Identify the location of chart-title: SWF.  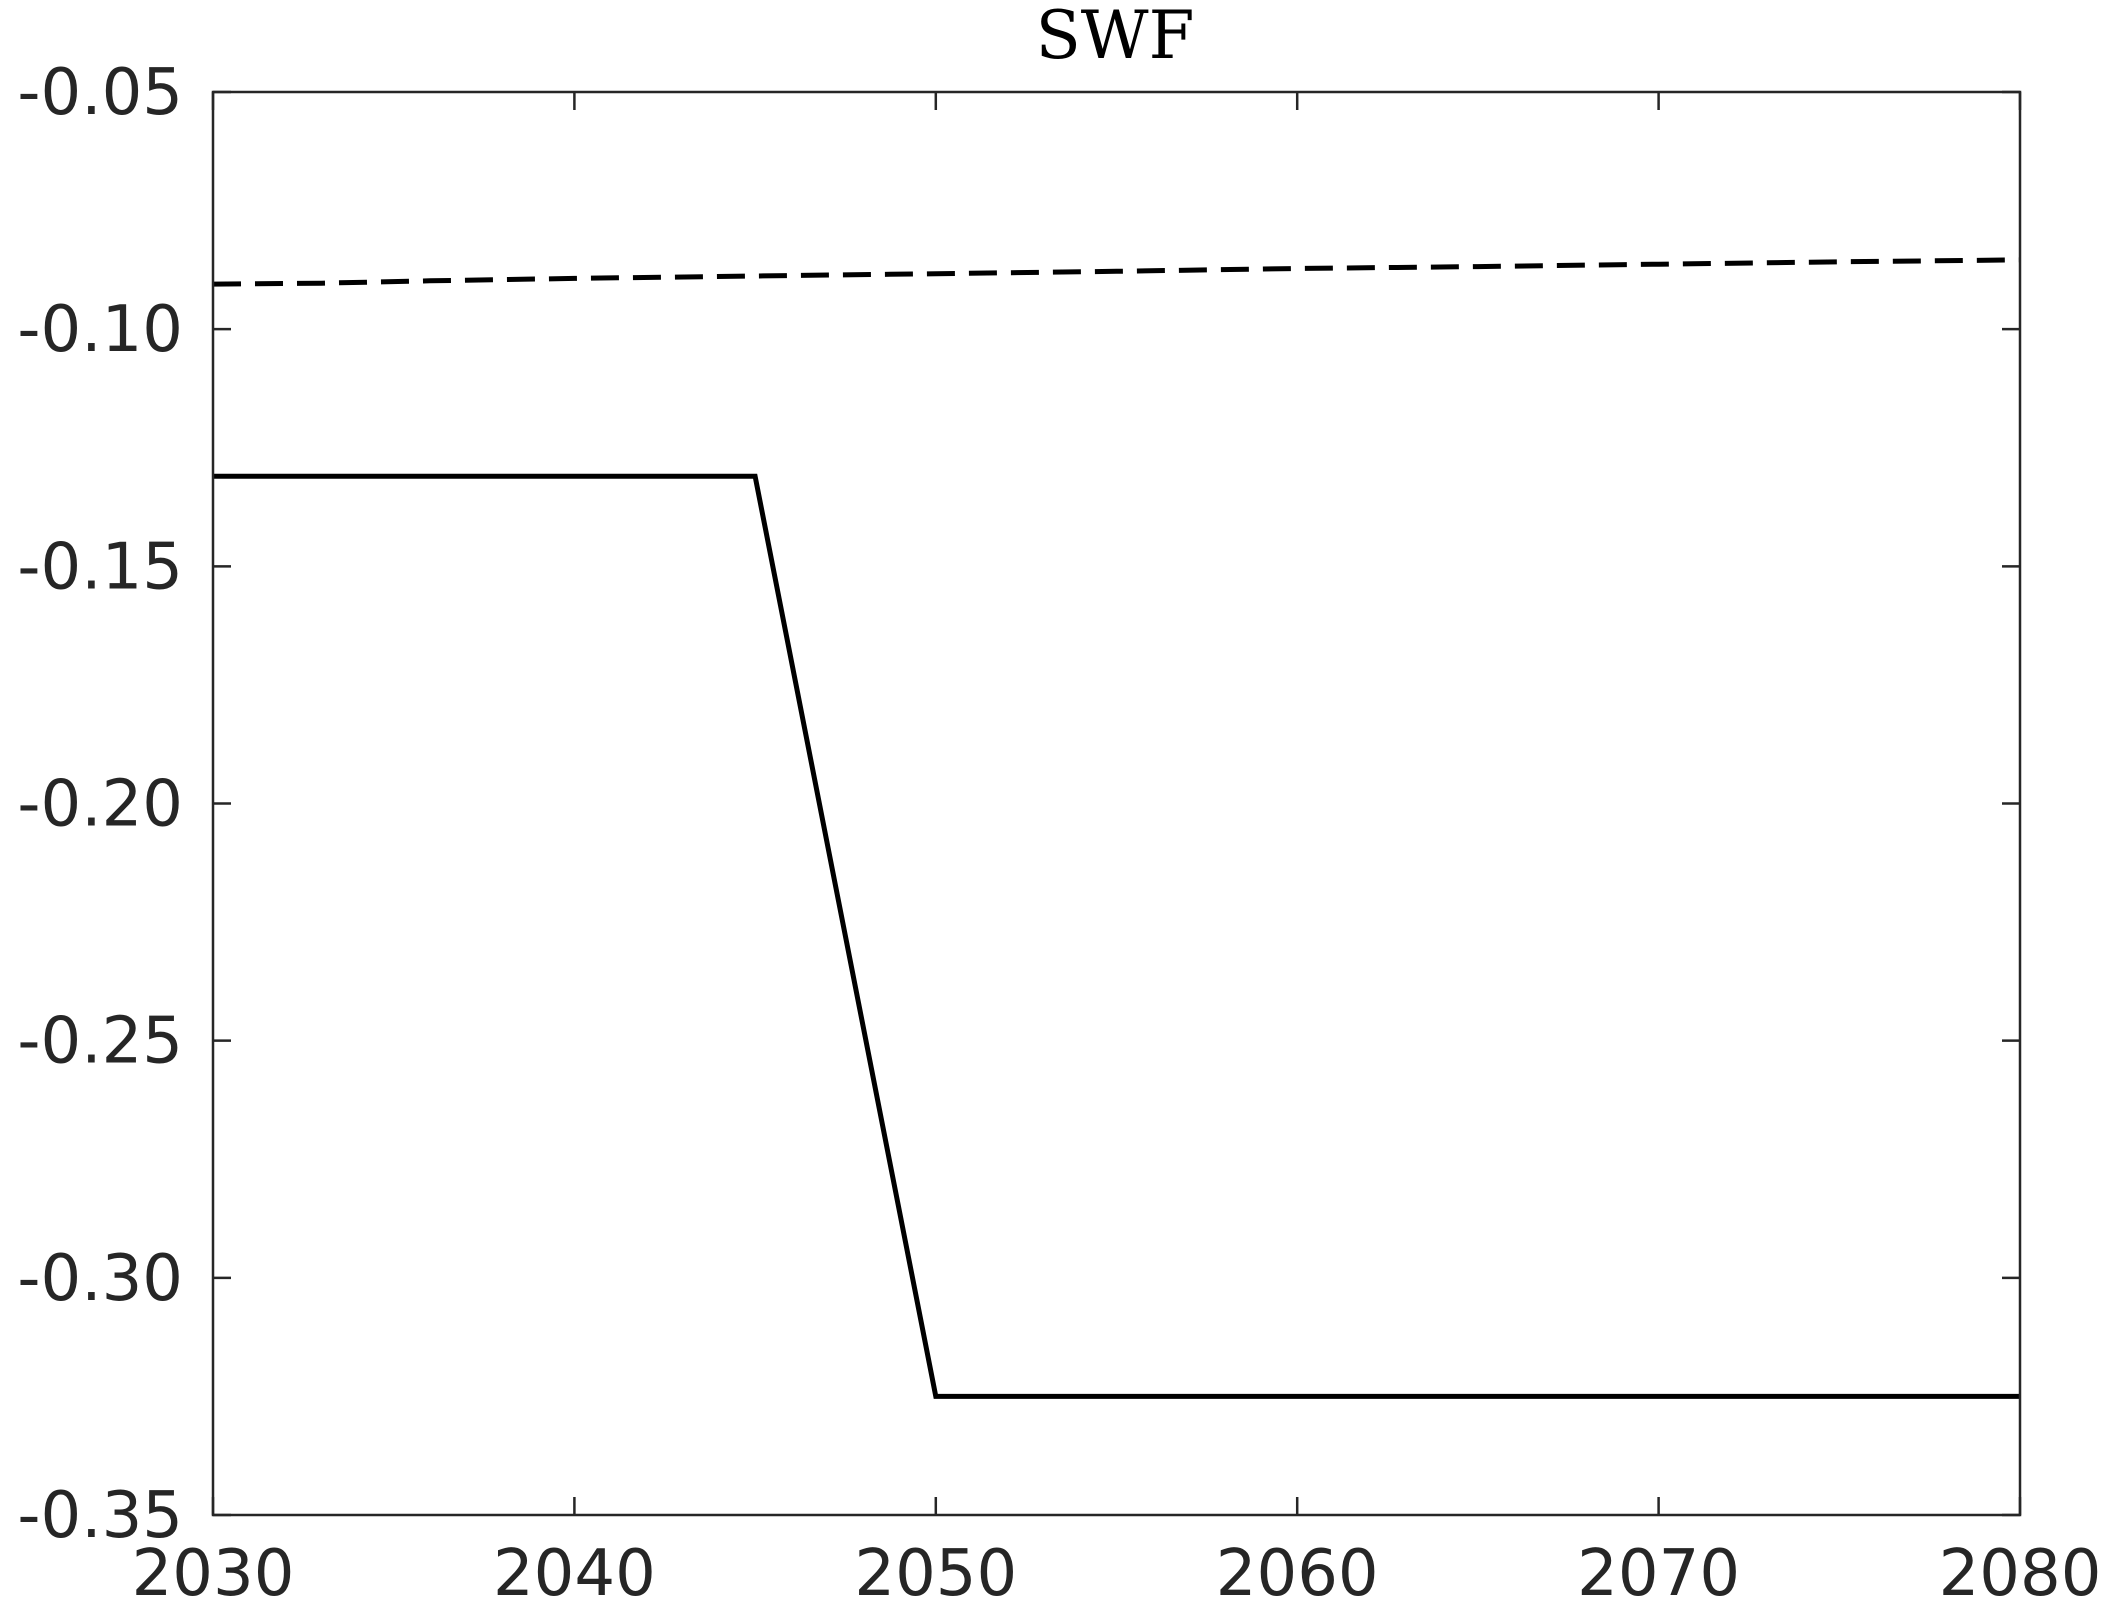
(1115, 37).